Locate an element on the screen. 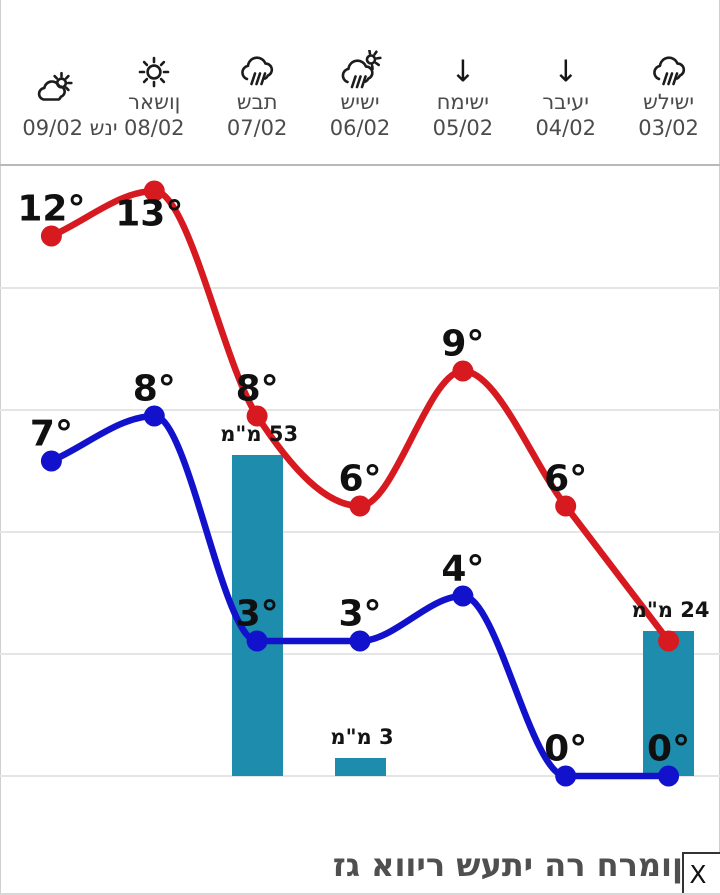  day-date: 03/02 is located at coordinates (668, 128).